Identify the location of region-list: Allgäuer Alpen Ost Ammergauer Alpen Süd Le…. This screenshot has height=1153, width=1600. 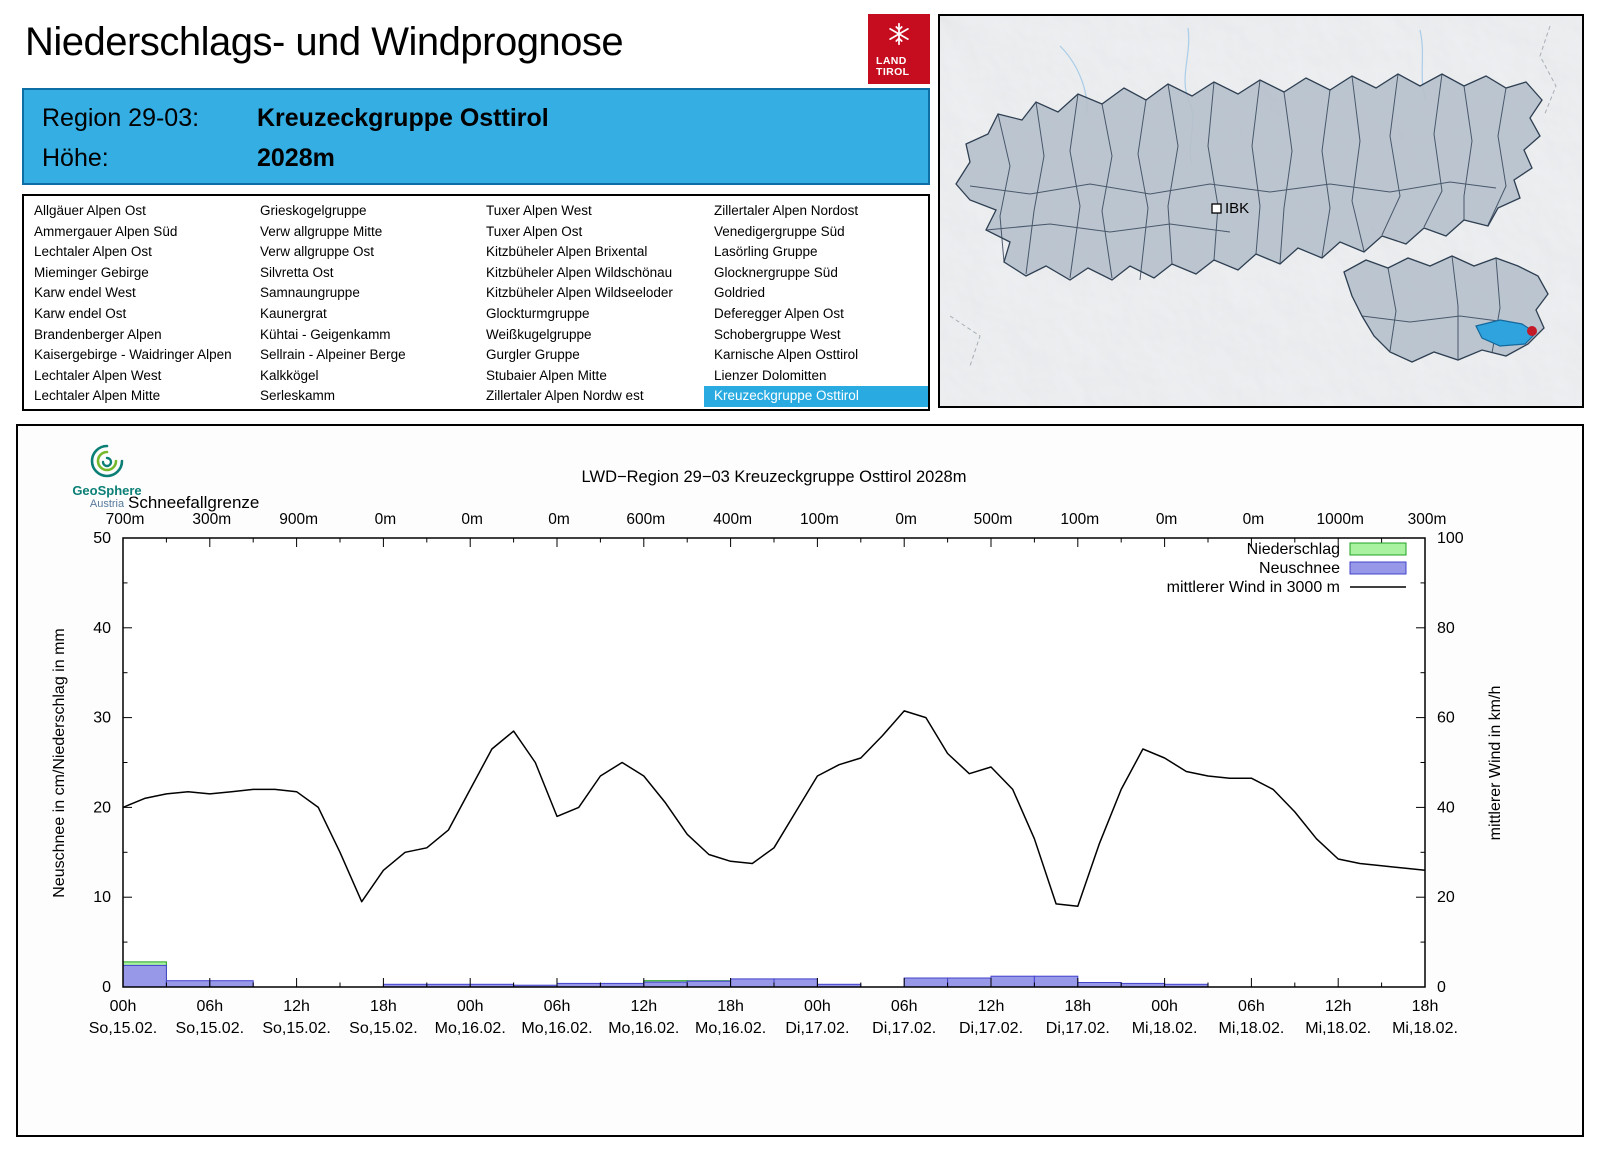
(476, 302).